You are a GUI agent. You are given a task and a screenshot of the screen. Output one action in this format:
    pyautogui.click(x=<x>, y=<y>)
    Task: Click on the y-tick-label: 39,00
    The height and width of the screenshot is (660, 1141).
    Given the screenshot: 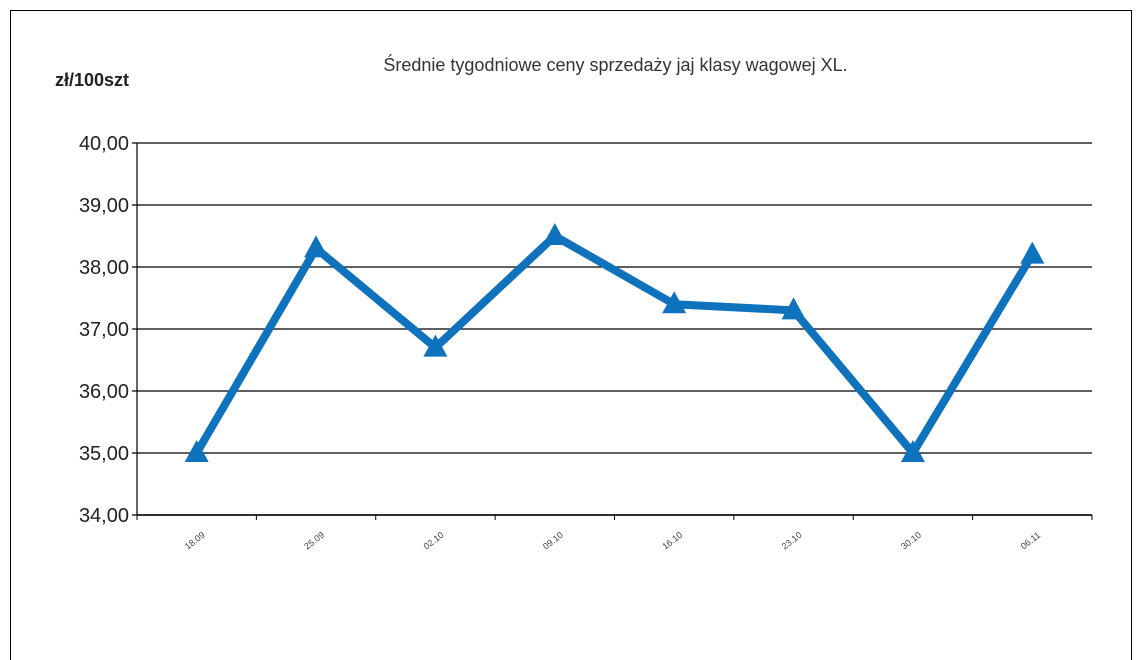 What is the action you would take?
    pyautogui.click(x=104, y=206)
    